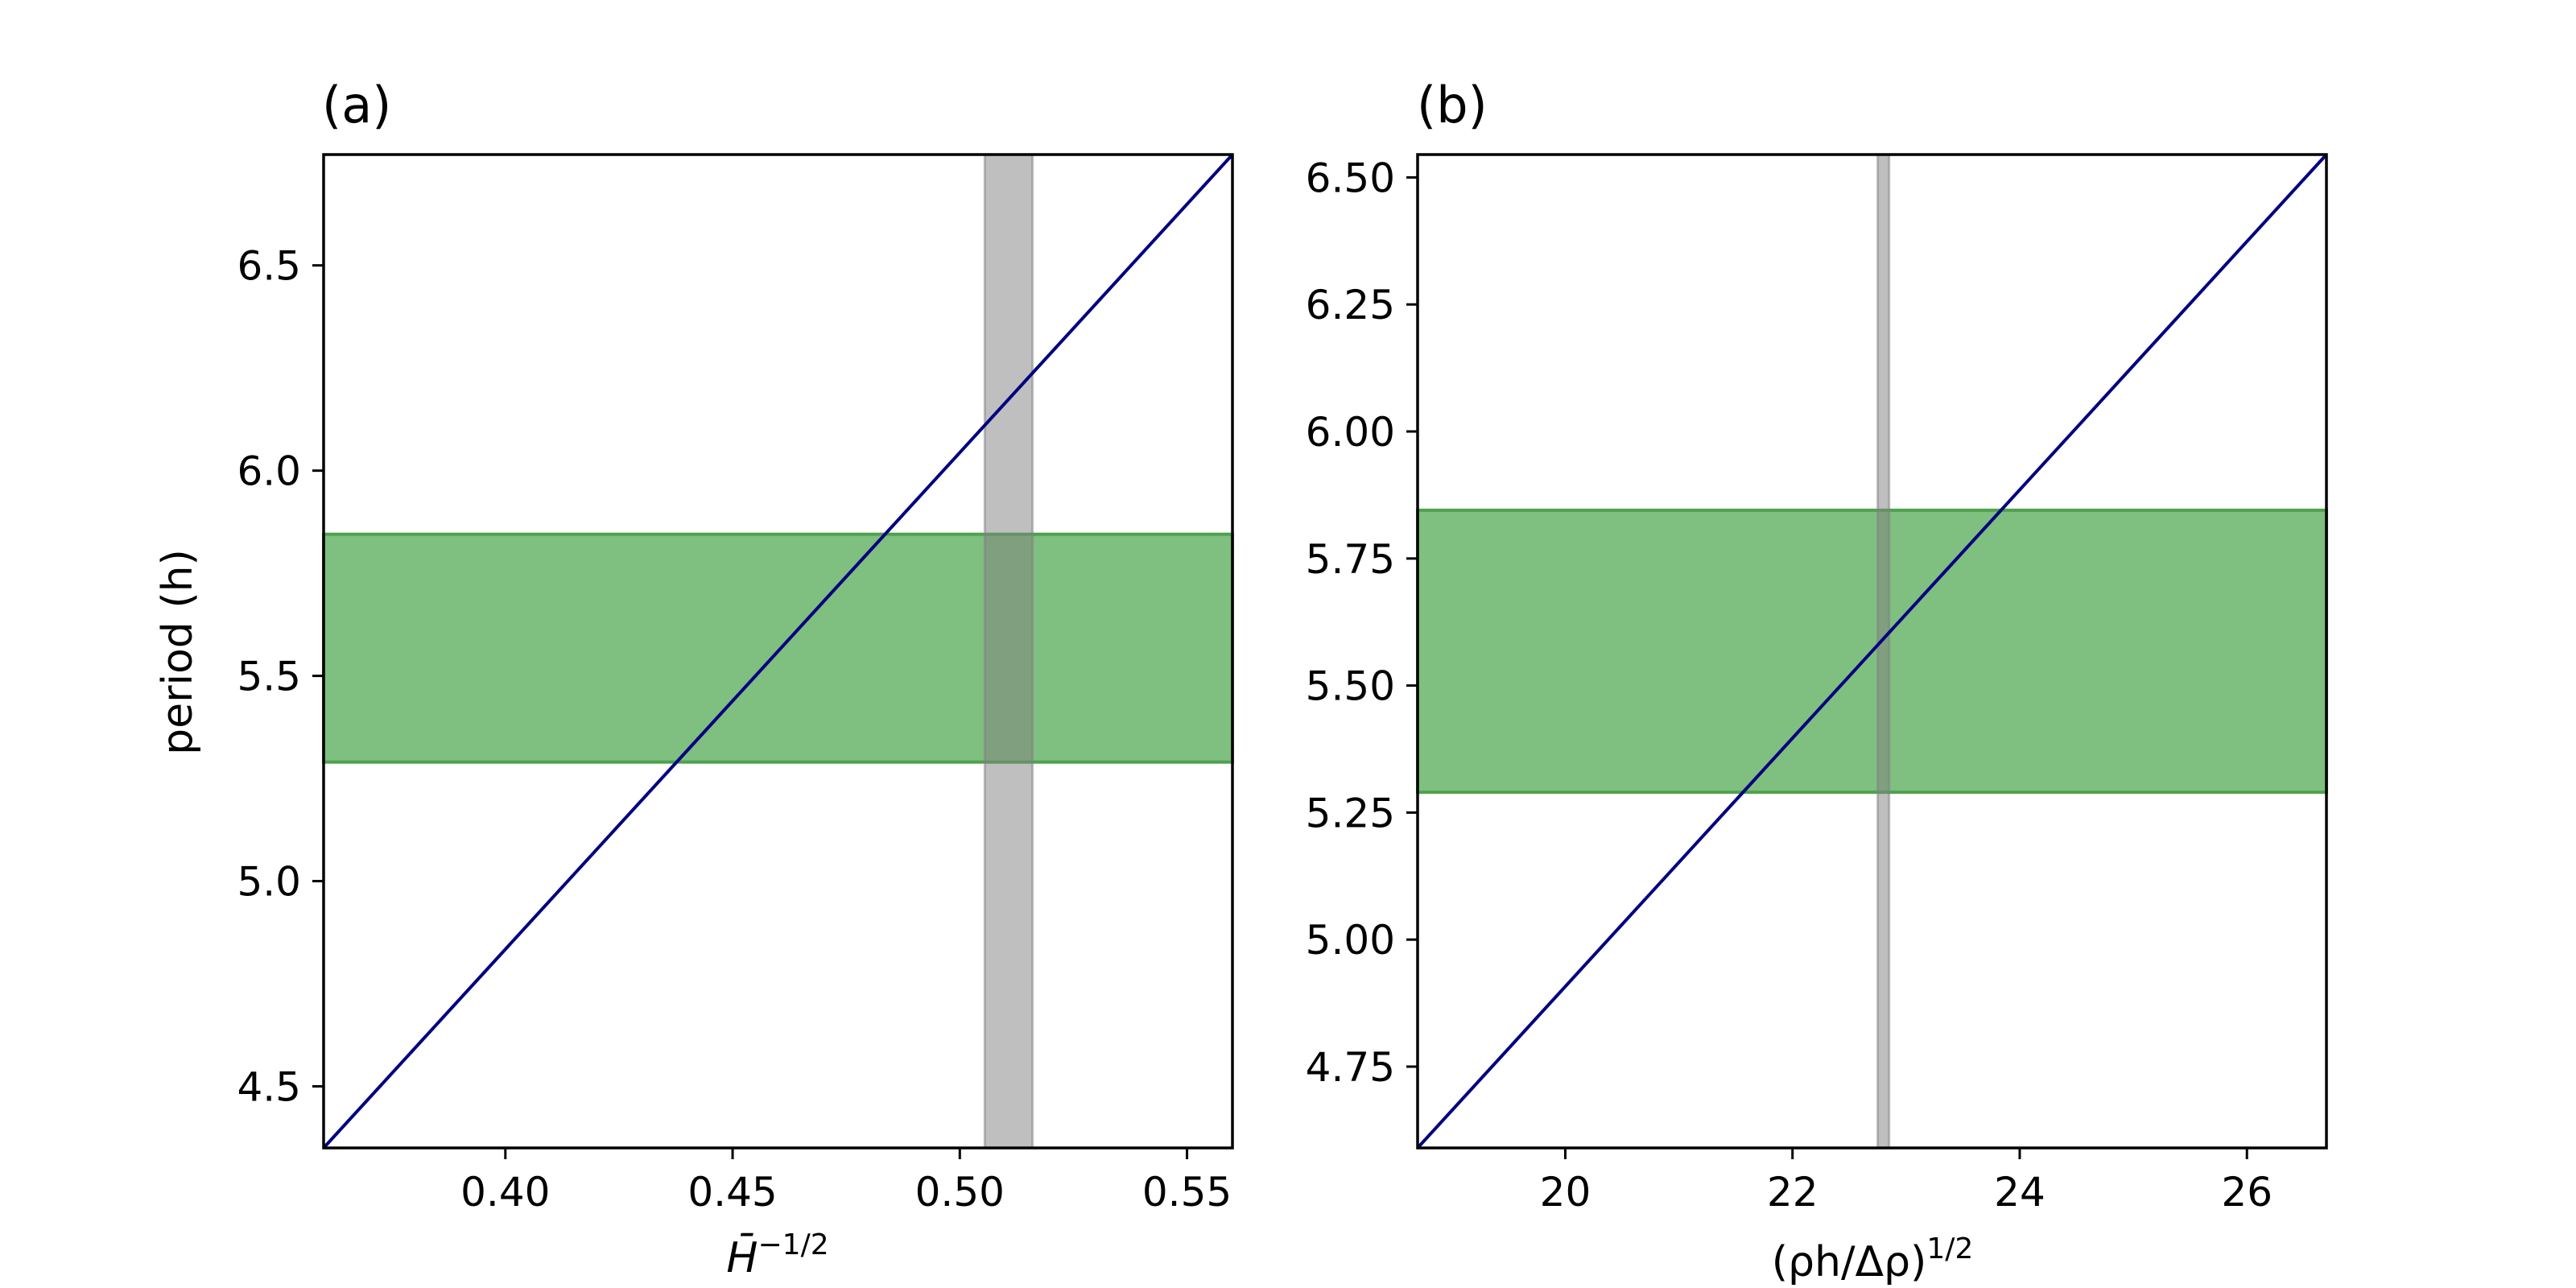 The height and width of the screenshot is (1288, 2576). What do you see at coordinates (1350, 1067) in the screenshot?
I see `panel-b-ytick-label: 4.75` at bounding box center [1350, 1067].